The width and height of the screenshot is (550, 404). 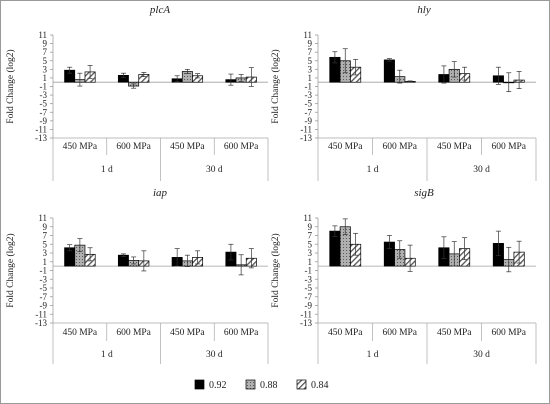 What do you see at coordinates (261, 385) in the screenshot?
I see `legend: 0.92 0.88 0.84` at bounding box center [261, 385].